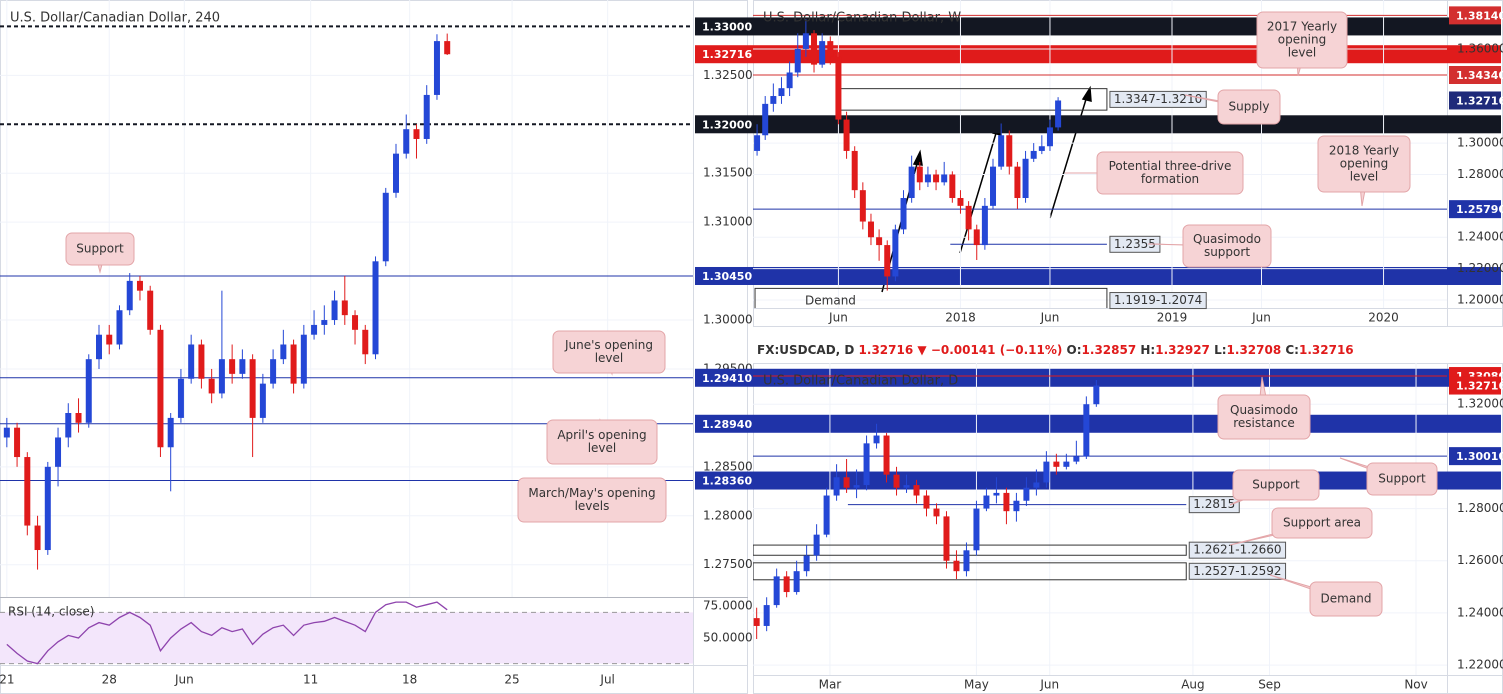 This screenshot has height=694, width=1503. What do you see at coordinates (1480, 560) in the screenshot?
I see `y-tick-label: 1.26000` at bounding box center [1480, 560].